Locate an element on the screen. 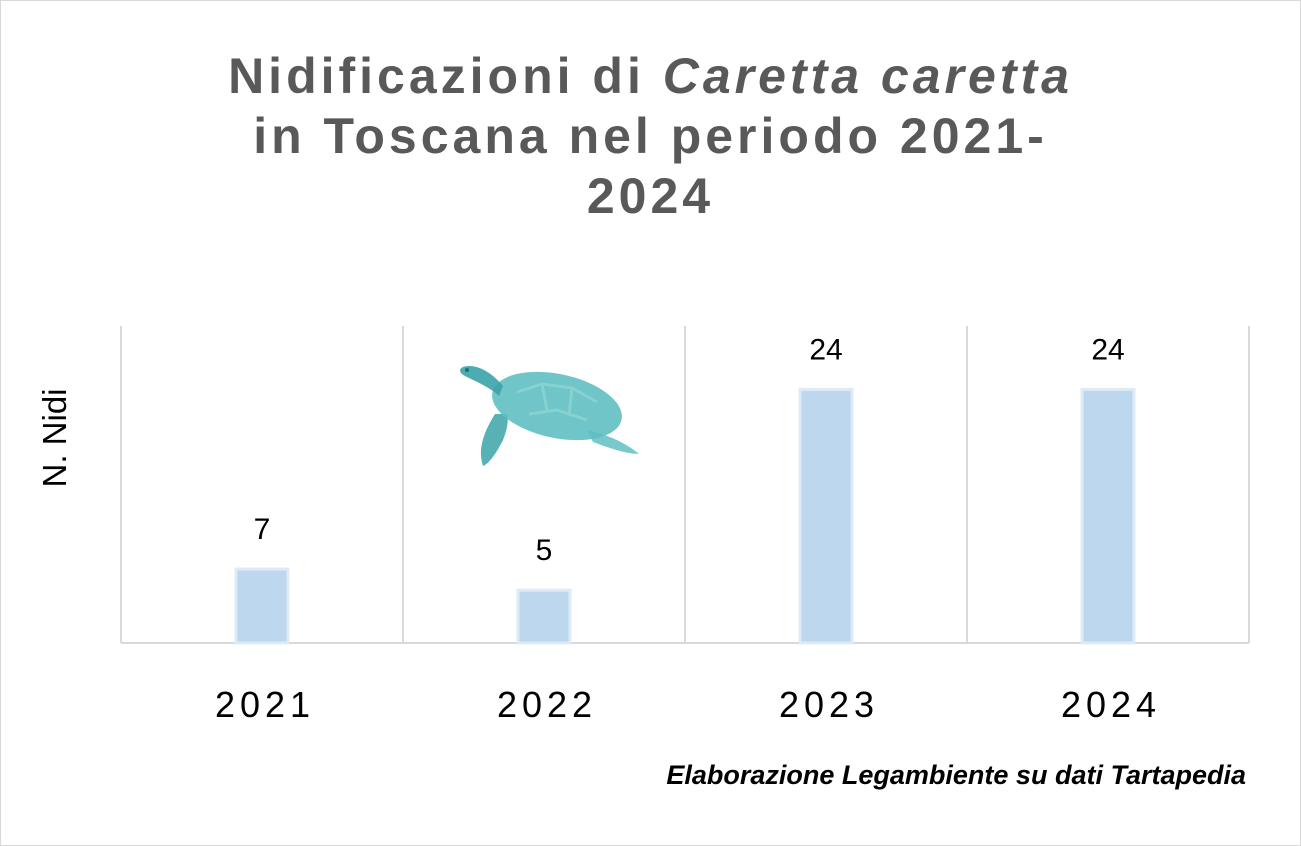 This screenshot has width=1301, height=846. x-tick-2021: 2021 is located at coordinates (265, 704).